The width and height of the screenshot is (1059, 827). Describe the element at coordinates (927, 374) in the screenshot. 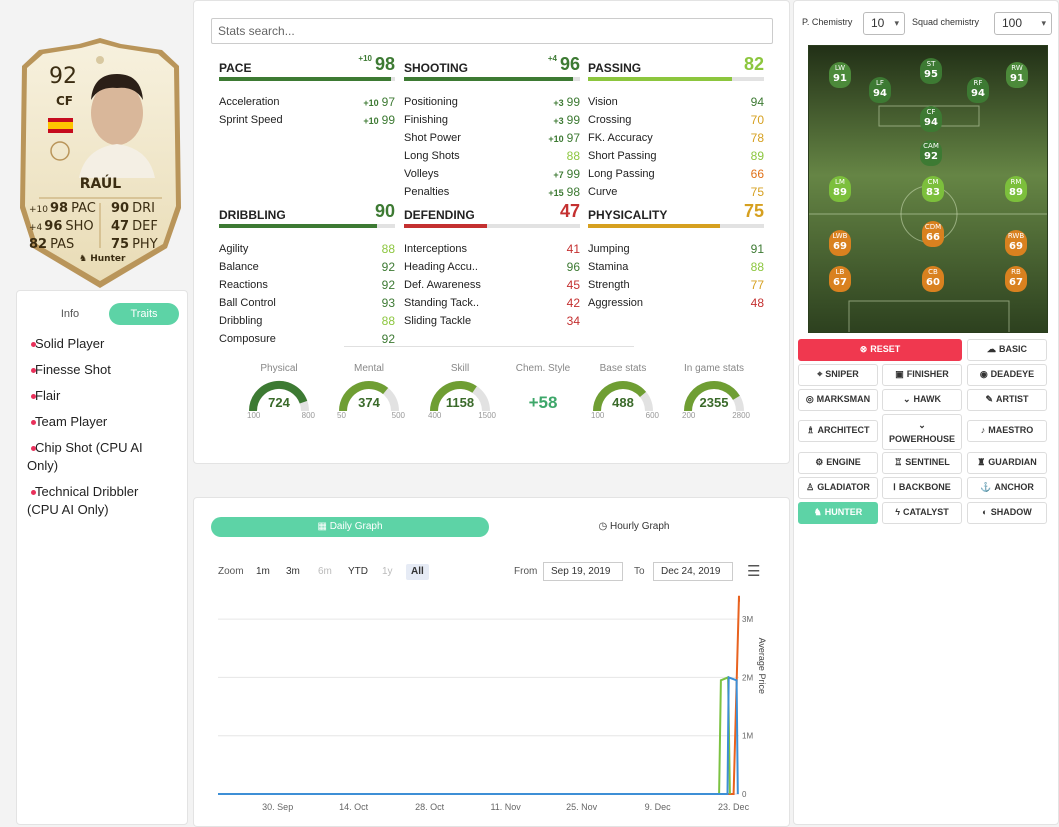

I see `chem-style-label: FINISHER` at that location.